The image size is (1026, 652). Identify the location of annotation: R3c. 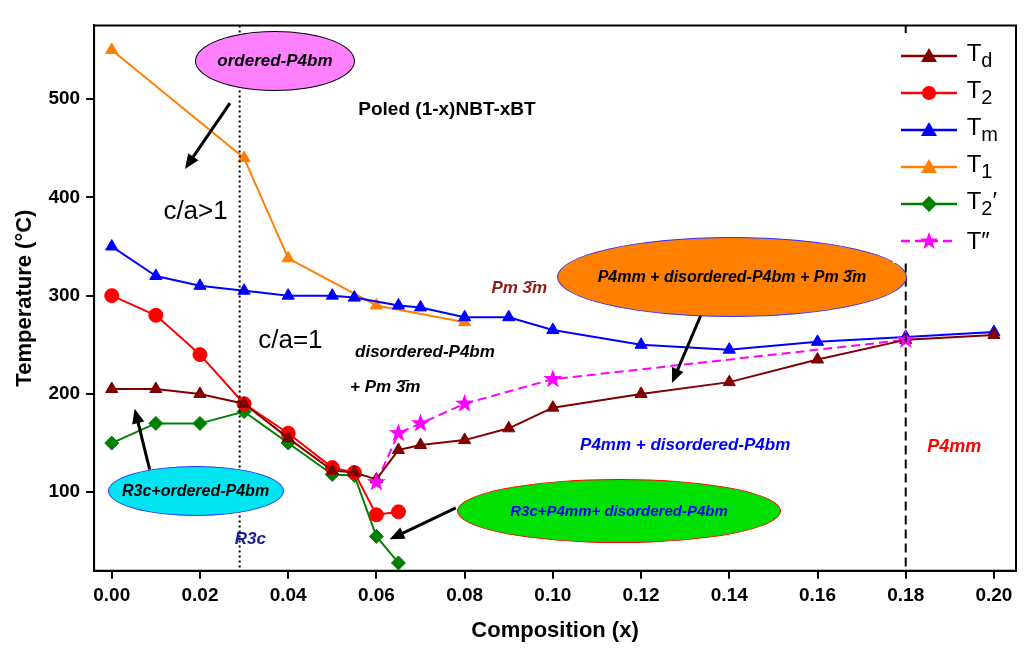
(250, 539).